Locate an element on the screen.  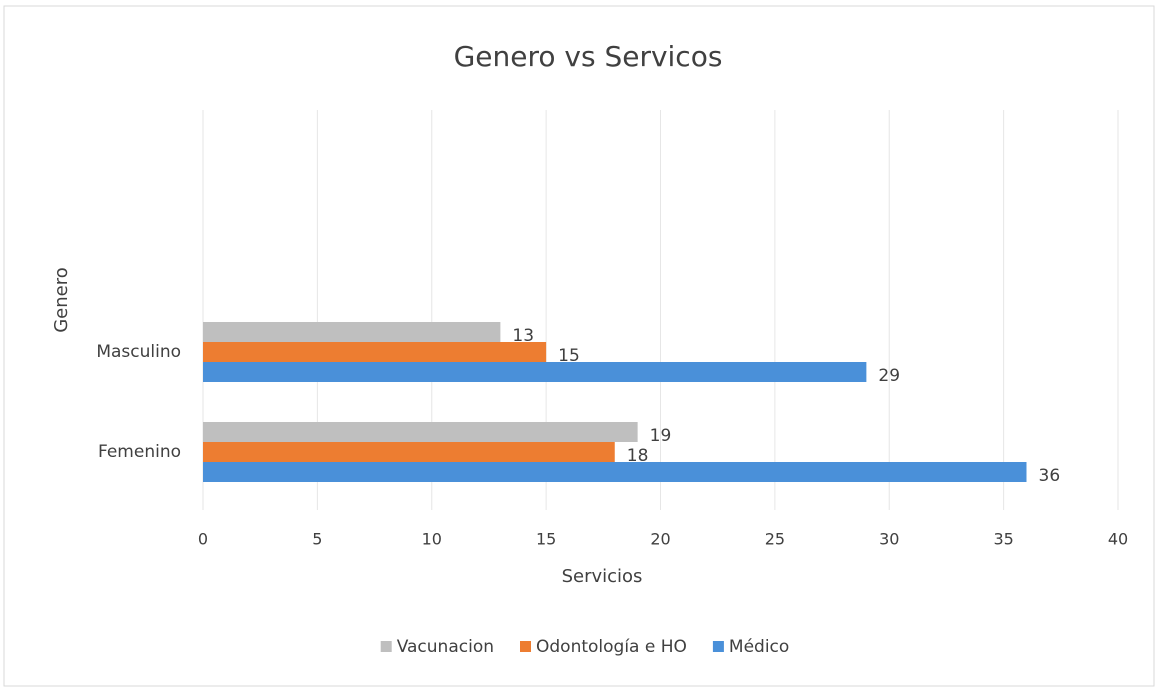
y-axis-label: Genero is located at coordinates (61, 300).